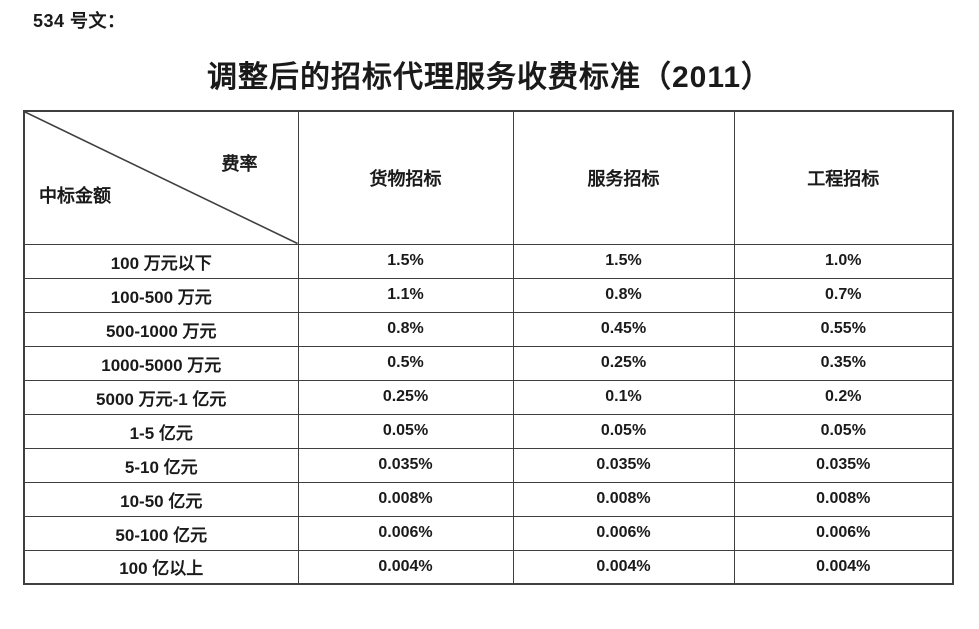 The image size is (979, 629). Describe the element at coordinates (239, 164) in the screenshot. I see `corner-label-rate: 费率` at that location.